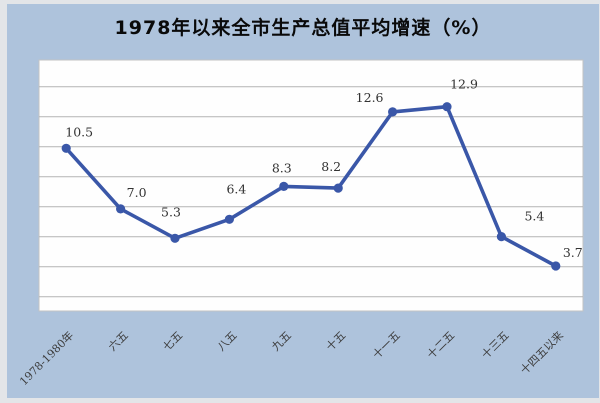 This screenshot has height=403, width=600. Describe the element at coordinates (331, 166) in the screenshot. I see `data-point-label: 8.2` at that location.